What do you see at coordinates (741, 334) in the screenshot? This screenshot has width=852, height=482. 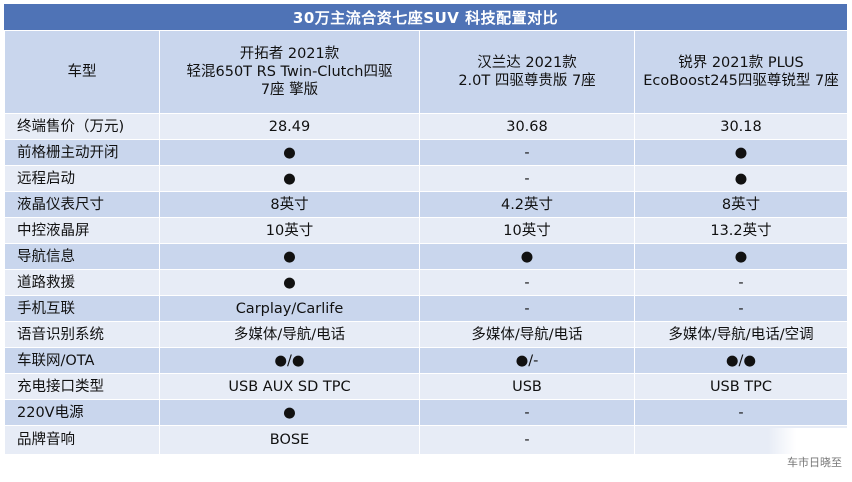 I see `value-cell-model-3: 多媒体/导航/电话/空调` at bounding box center [741, 334].